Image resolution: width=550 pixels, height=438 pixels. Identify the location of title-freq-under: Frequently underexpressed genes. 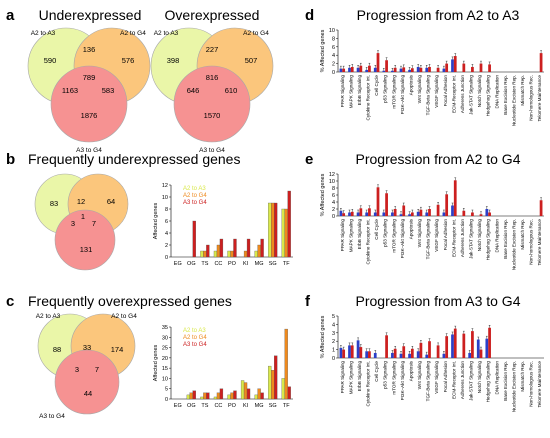
(134, 159).